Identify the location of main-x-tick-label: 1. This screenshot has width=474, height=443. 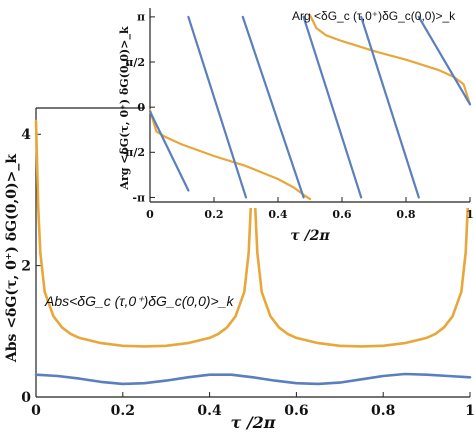
(469, 411).